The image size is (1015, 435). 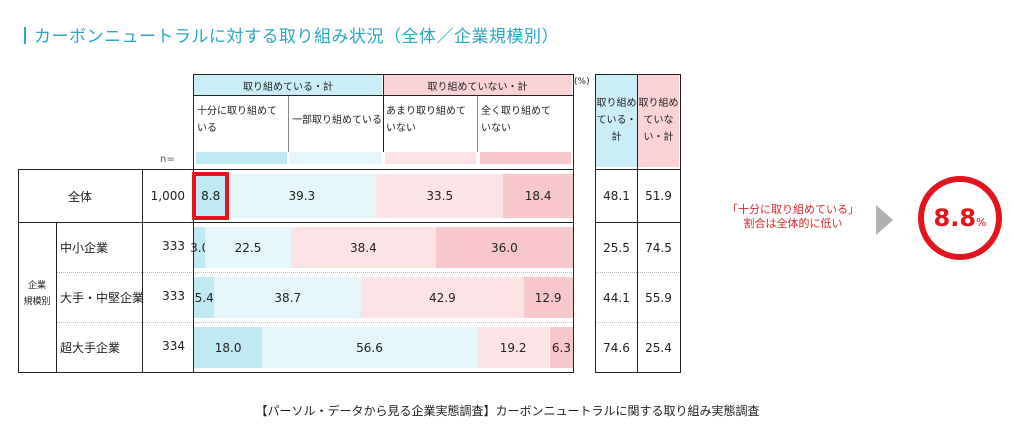 What do you see at coordinates (793, 223) in the screenshot?
I see `callout-line2: 割合は全体的に低い` at bounding box center [793, 223].